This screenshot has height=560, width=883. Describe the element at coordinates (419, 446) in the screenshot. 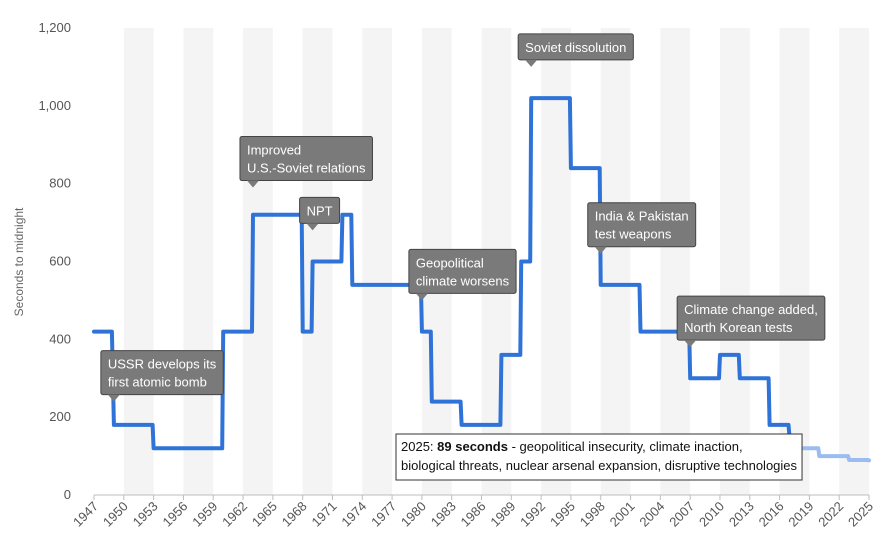

I see `highlight-text: 2025:` at that location.